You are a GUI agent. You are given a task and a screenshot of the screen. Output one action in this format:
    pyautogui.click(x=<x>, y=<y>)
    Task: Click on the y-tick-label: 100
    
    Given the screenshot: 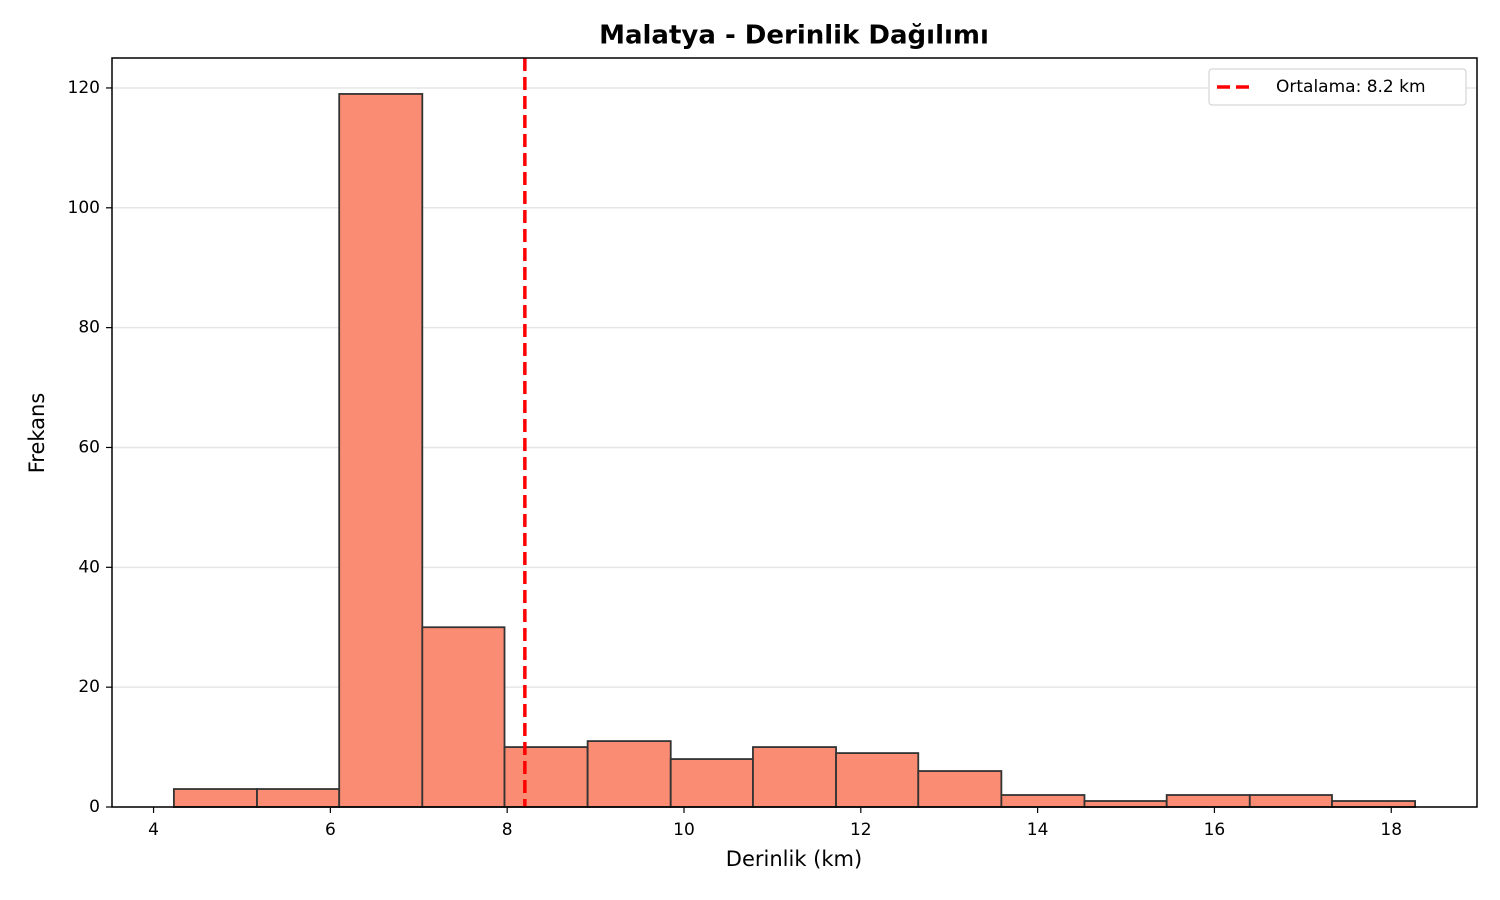 What is the action you would take?
    pyautogui.click(x=84, y=208)
    